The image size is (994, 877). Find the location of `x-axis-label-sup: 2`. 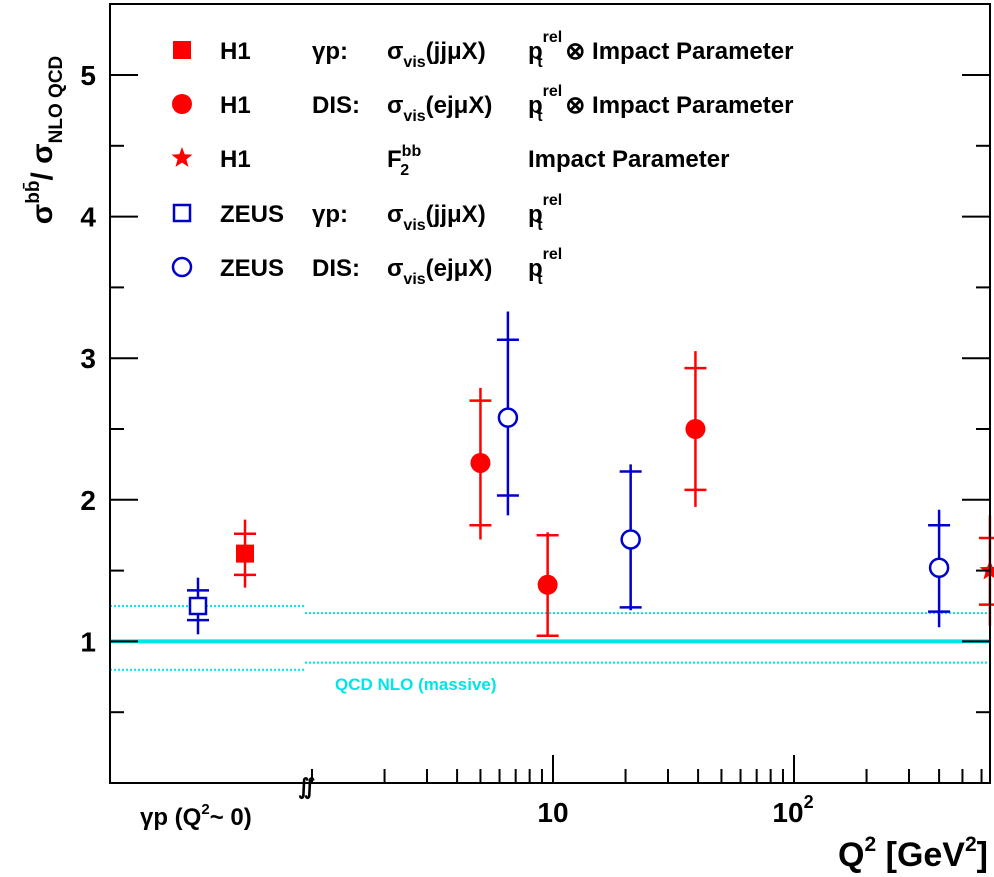

x-axis-label-sup: 2 is located at coordinates (870, 844).